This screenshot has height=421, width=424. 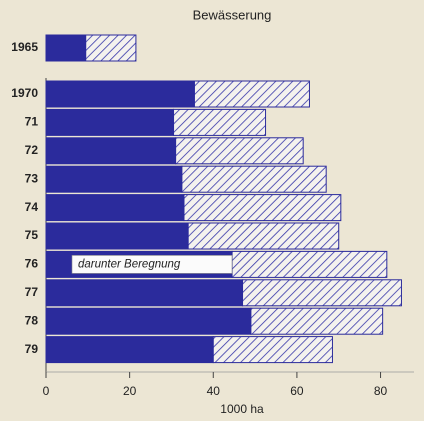 I want to click on y-tick-label: 72, so click(x=32, y=150).